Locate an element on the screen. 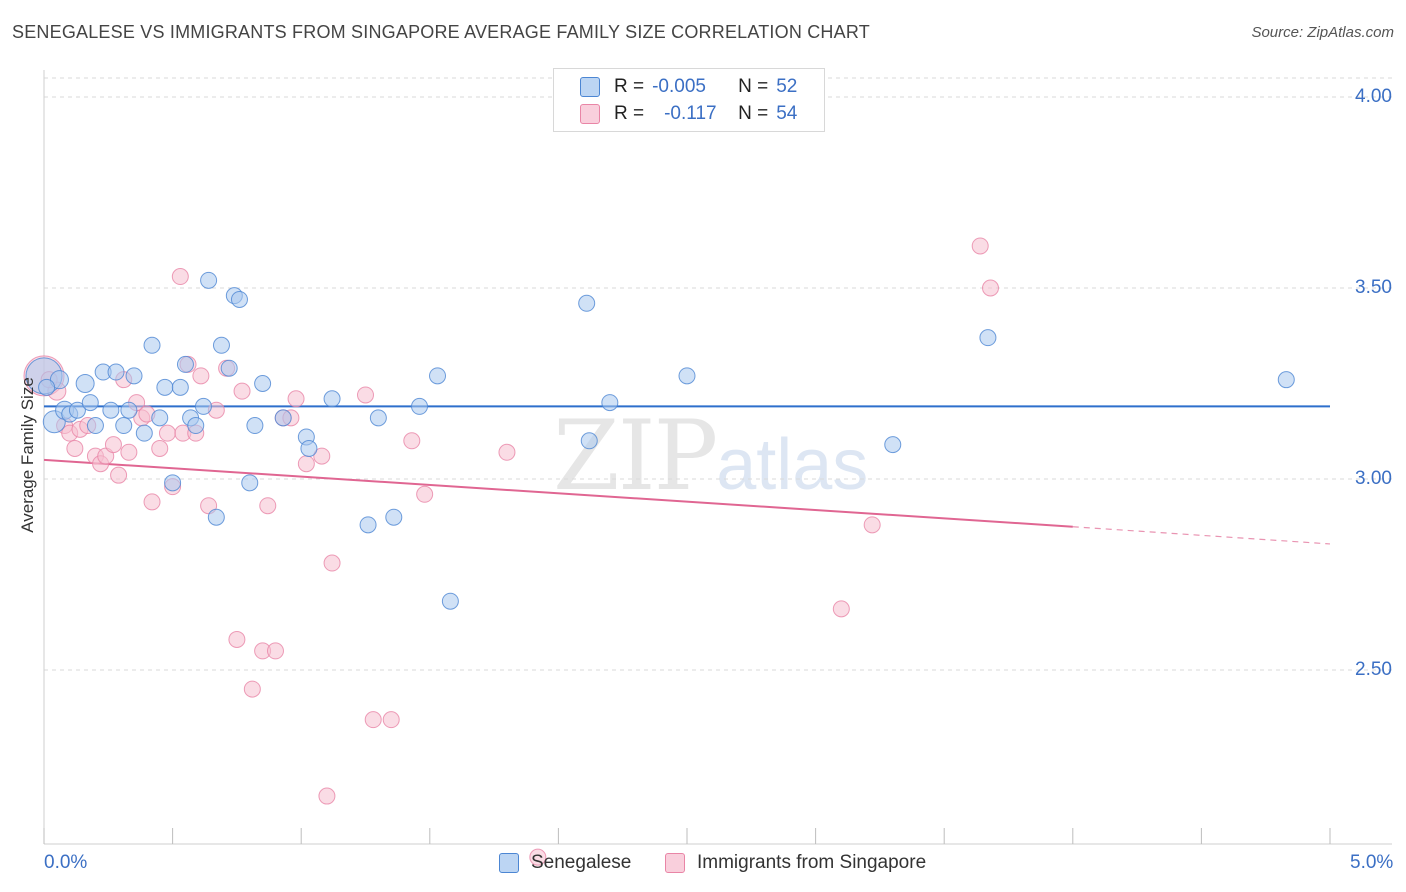 The image size is (1406, 892). legend-swatch-pink is located at coordinates (590, 114).